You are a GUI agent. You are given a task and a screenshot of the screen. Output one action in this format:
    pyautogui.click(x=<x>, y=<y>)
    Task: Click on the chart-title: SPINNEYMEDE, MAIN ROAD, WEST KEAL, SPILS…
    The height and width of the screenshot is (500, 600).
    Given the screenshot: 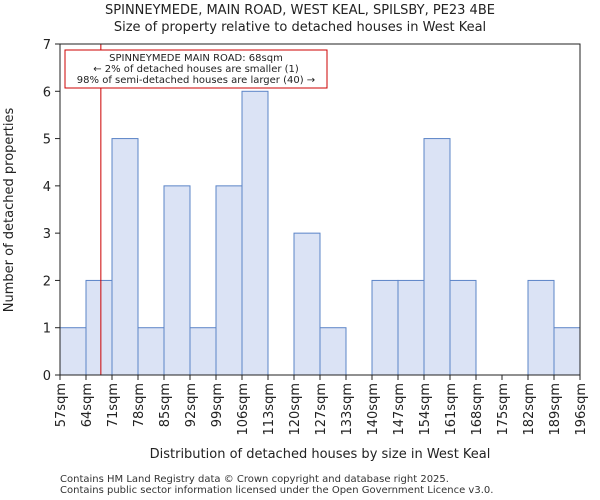 What is the action you would take?
    pyautogui.click(x=300, y=10)
    